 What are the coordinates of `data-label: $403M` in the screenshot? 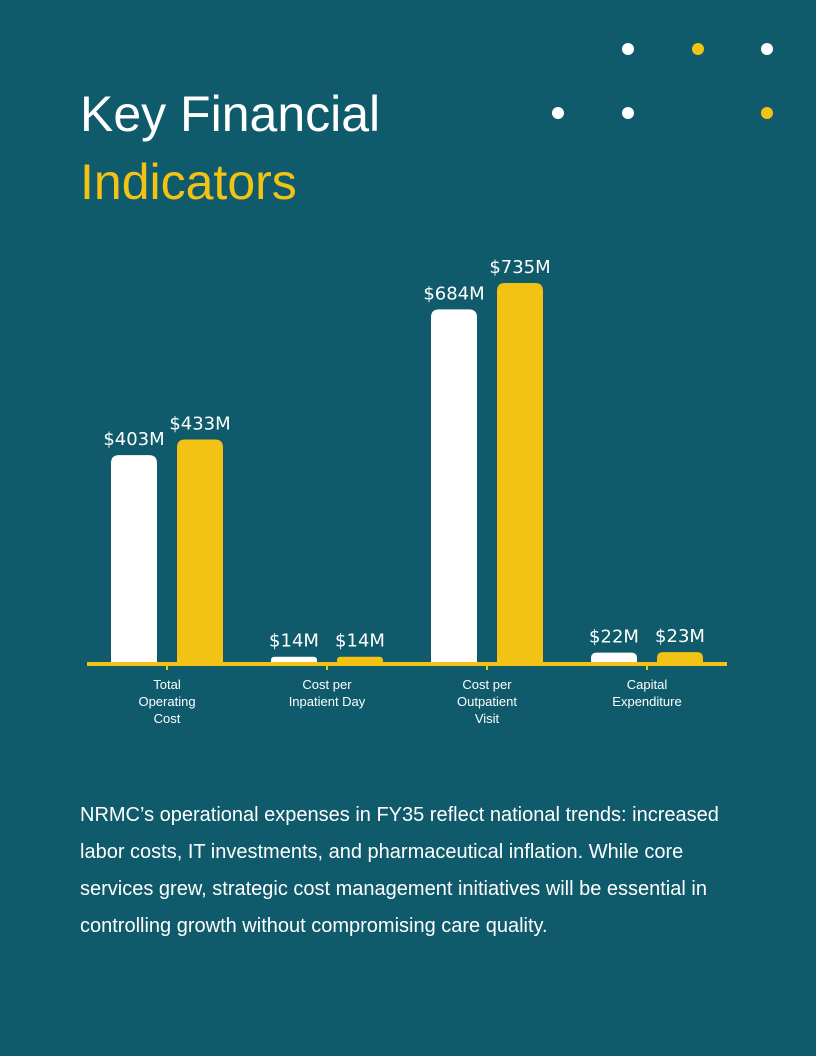 It's located at (133, 439).